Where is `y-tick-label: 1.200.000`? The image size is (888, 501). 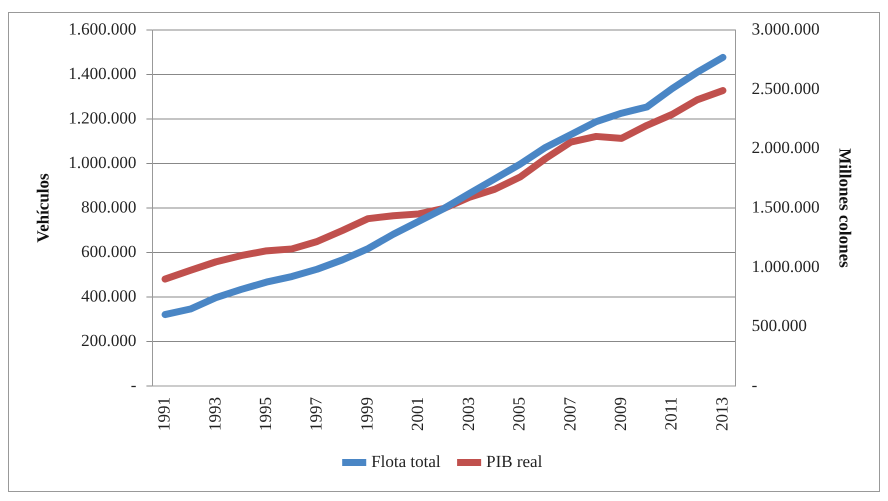
y-tick-label: 1.200.000 is located at coordinates (102, 118).